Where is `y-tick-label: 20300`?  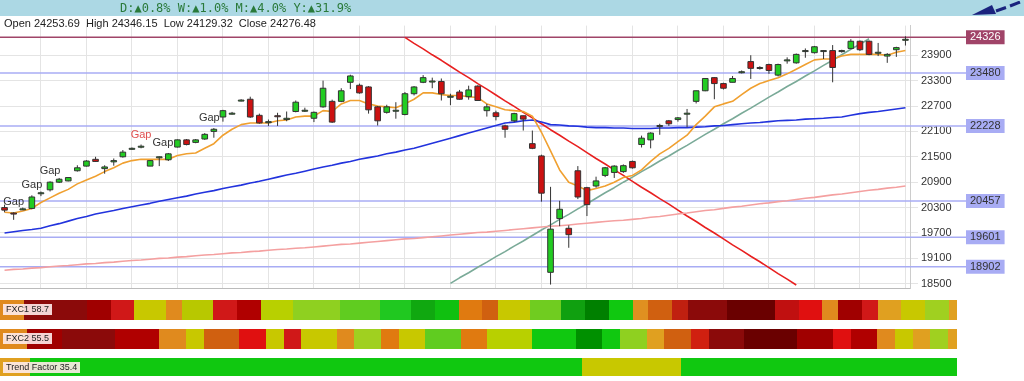 y-tick-label: 20300 is located at coordinates (936, 206).